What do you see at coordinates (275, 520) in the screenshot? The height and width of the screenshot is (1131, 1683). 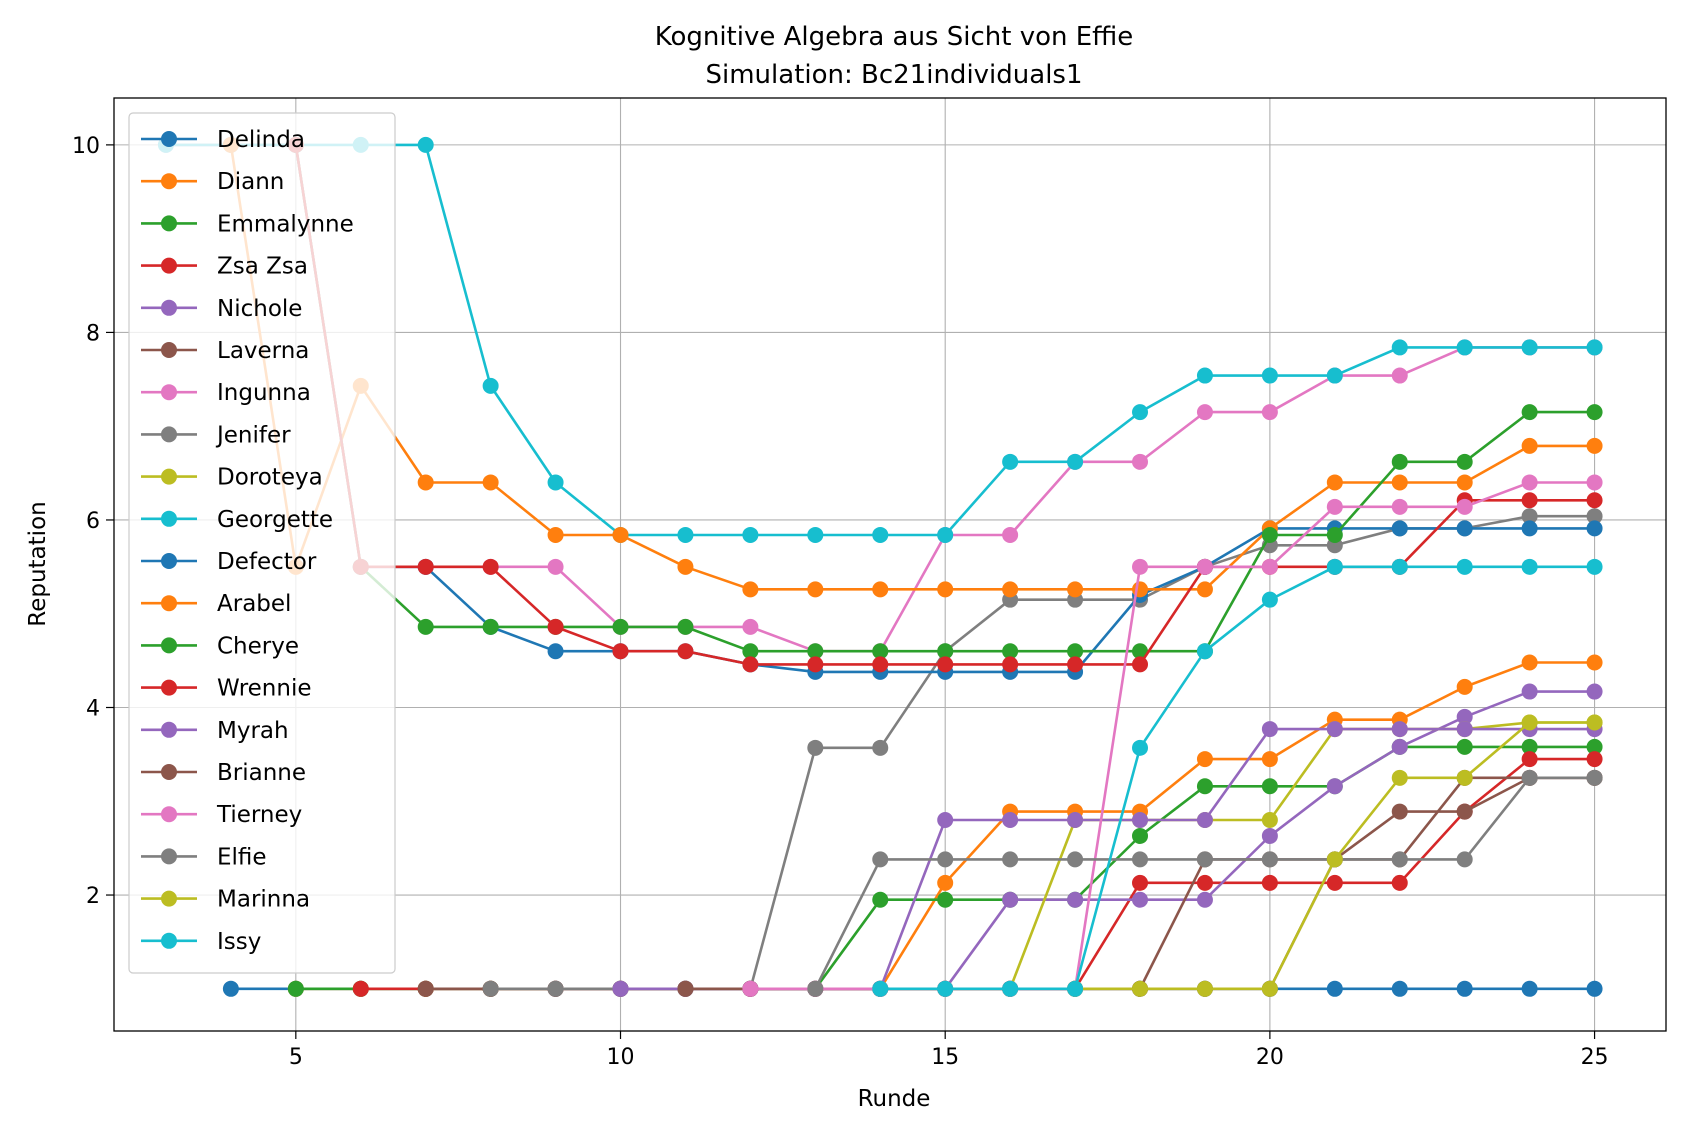 I see `legend-label: Georgette` at bounding box center [275, 520].